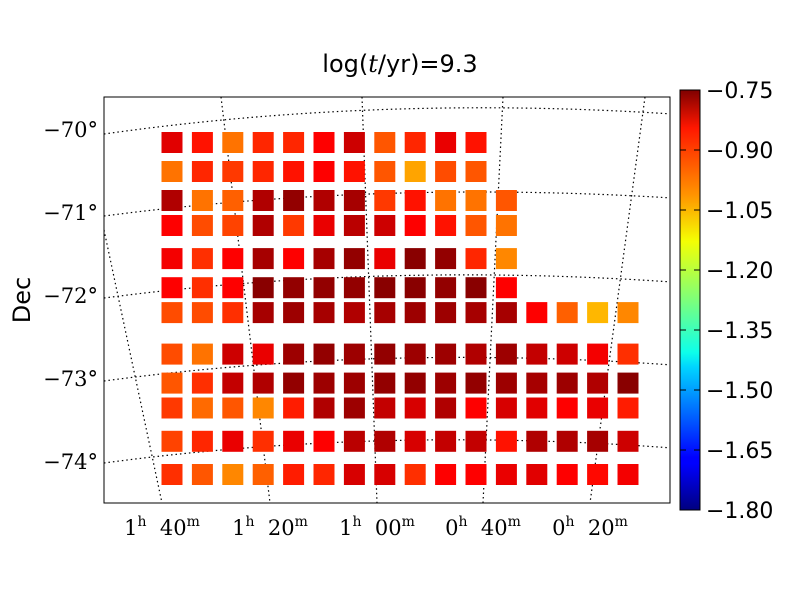 This screenshot has width=800, height=604. What do you see at coordinates (739, 211) in the screenshot?
I see `colorbar-tick-label: −1.05` at bounding box center [739, 211].